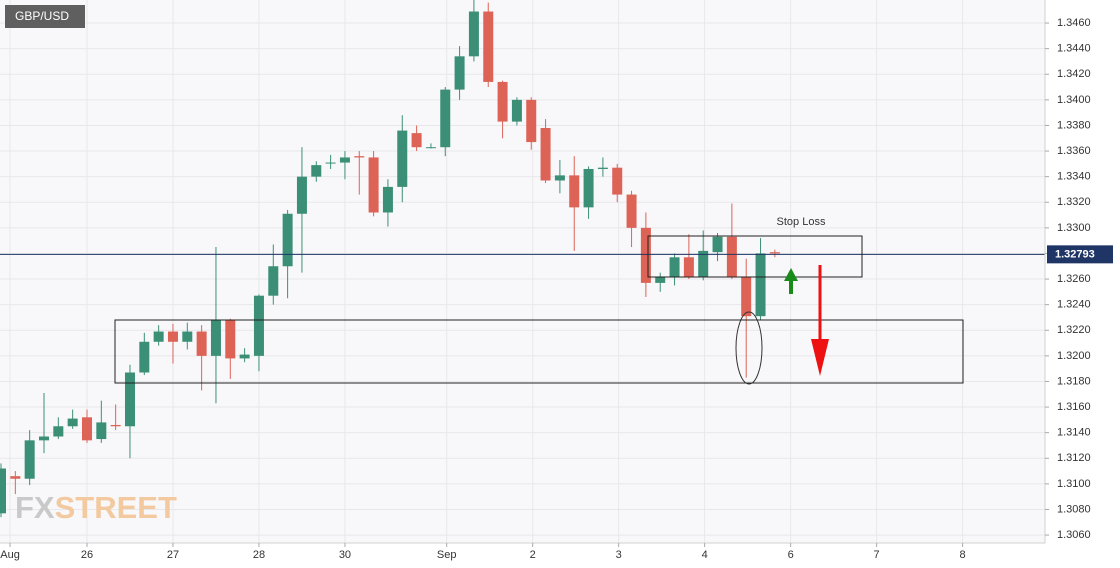 The image size is (1120, 568). I want to click on x-tick-label: 4, so click(705, 555).